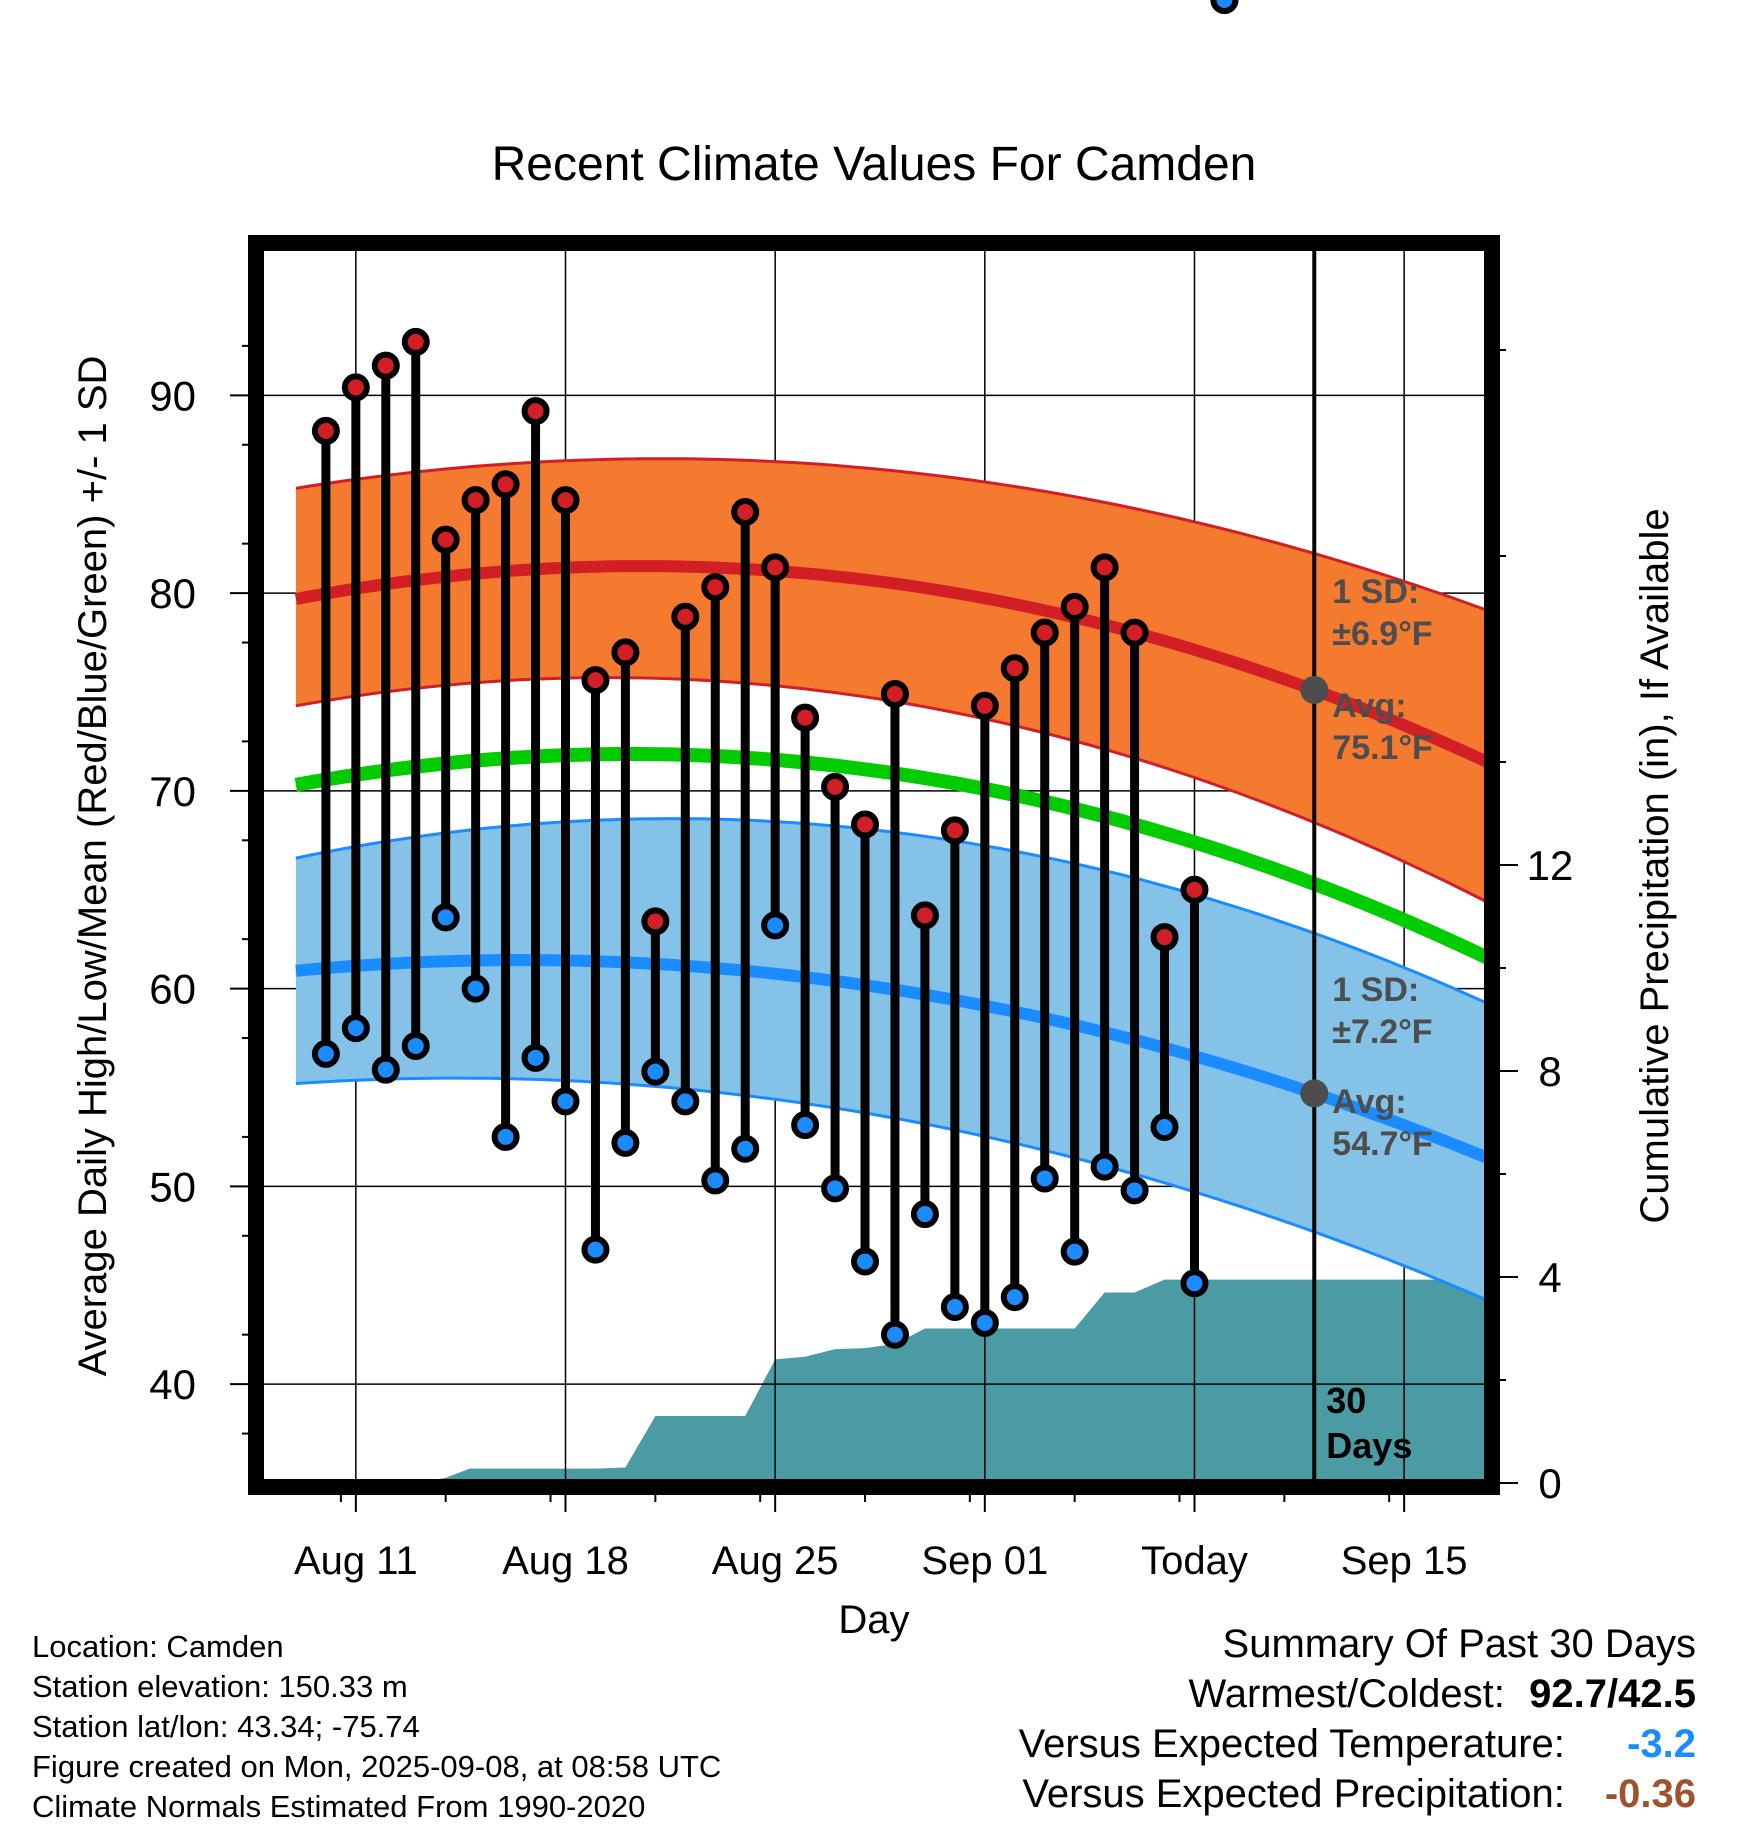  I want to click on days-word-label: Days, so click(1369, 1445).